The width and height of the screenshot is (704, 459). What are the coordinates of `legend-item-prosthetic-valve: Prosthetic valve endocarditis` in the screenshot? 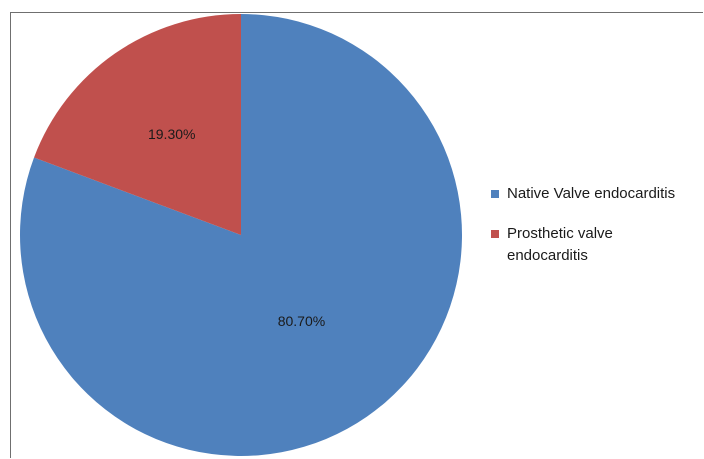 It's located at (597, 245).